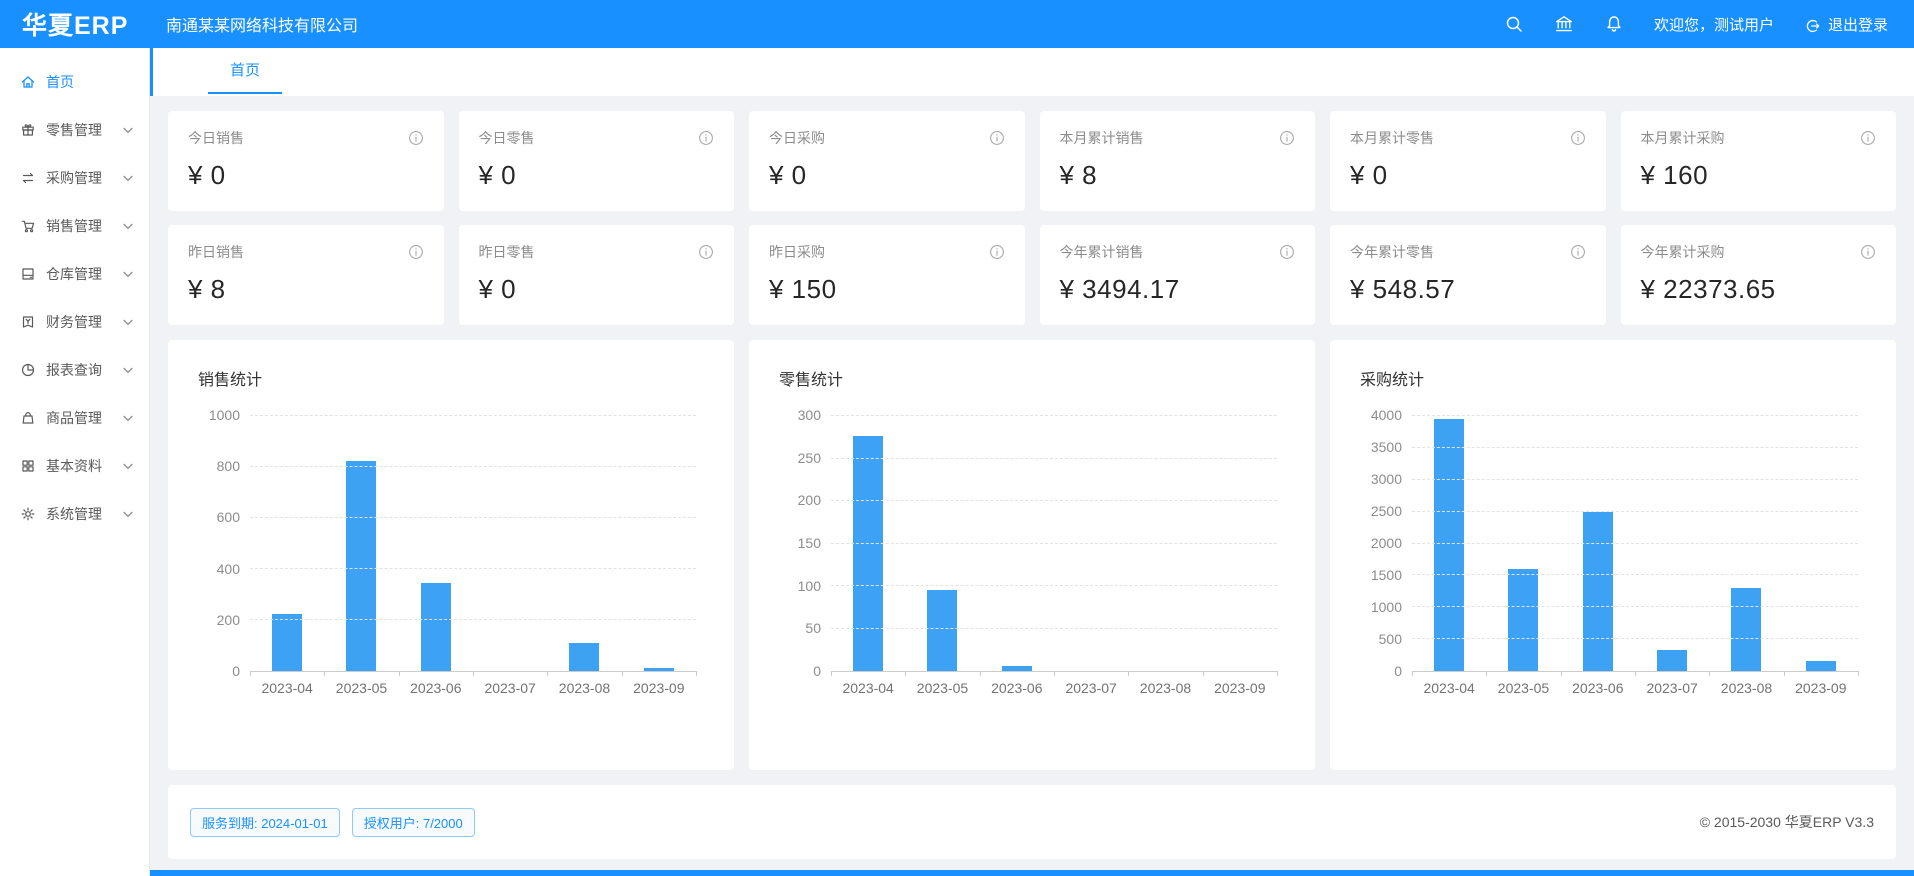 The image size is (1914, 876). Describe the element at coordinates (74, 466) in the screenshot. I see `sidebar-item-basic-data: 基本资料` at that location.